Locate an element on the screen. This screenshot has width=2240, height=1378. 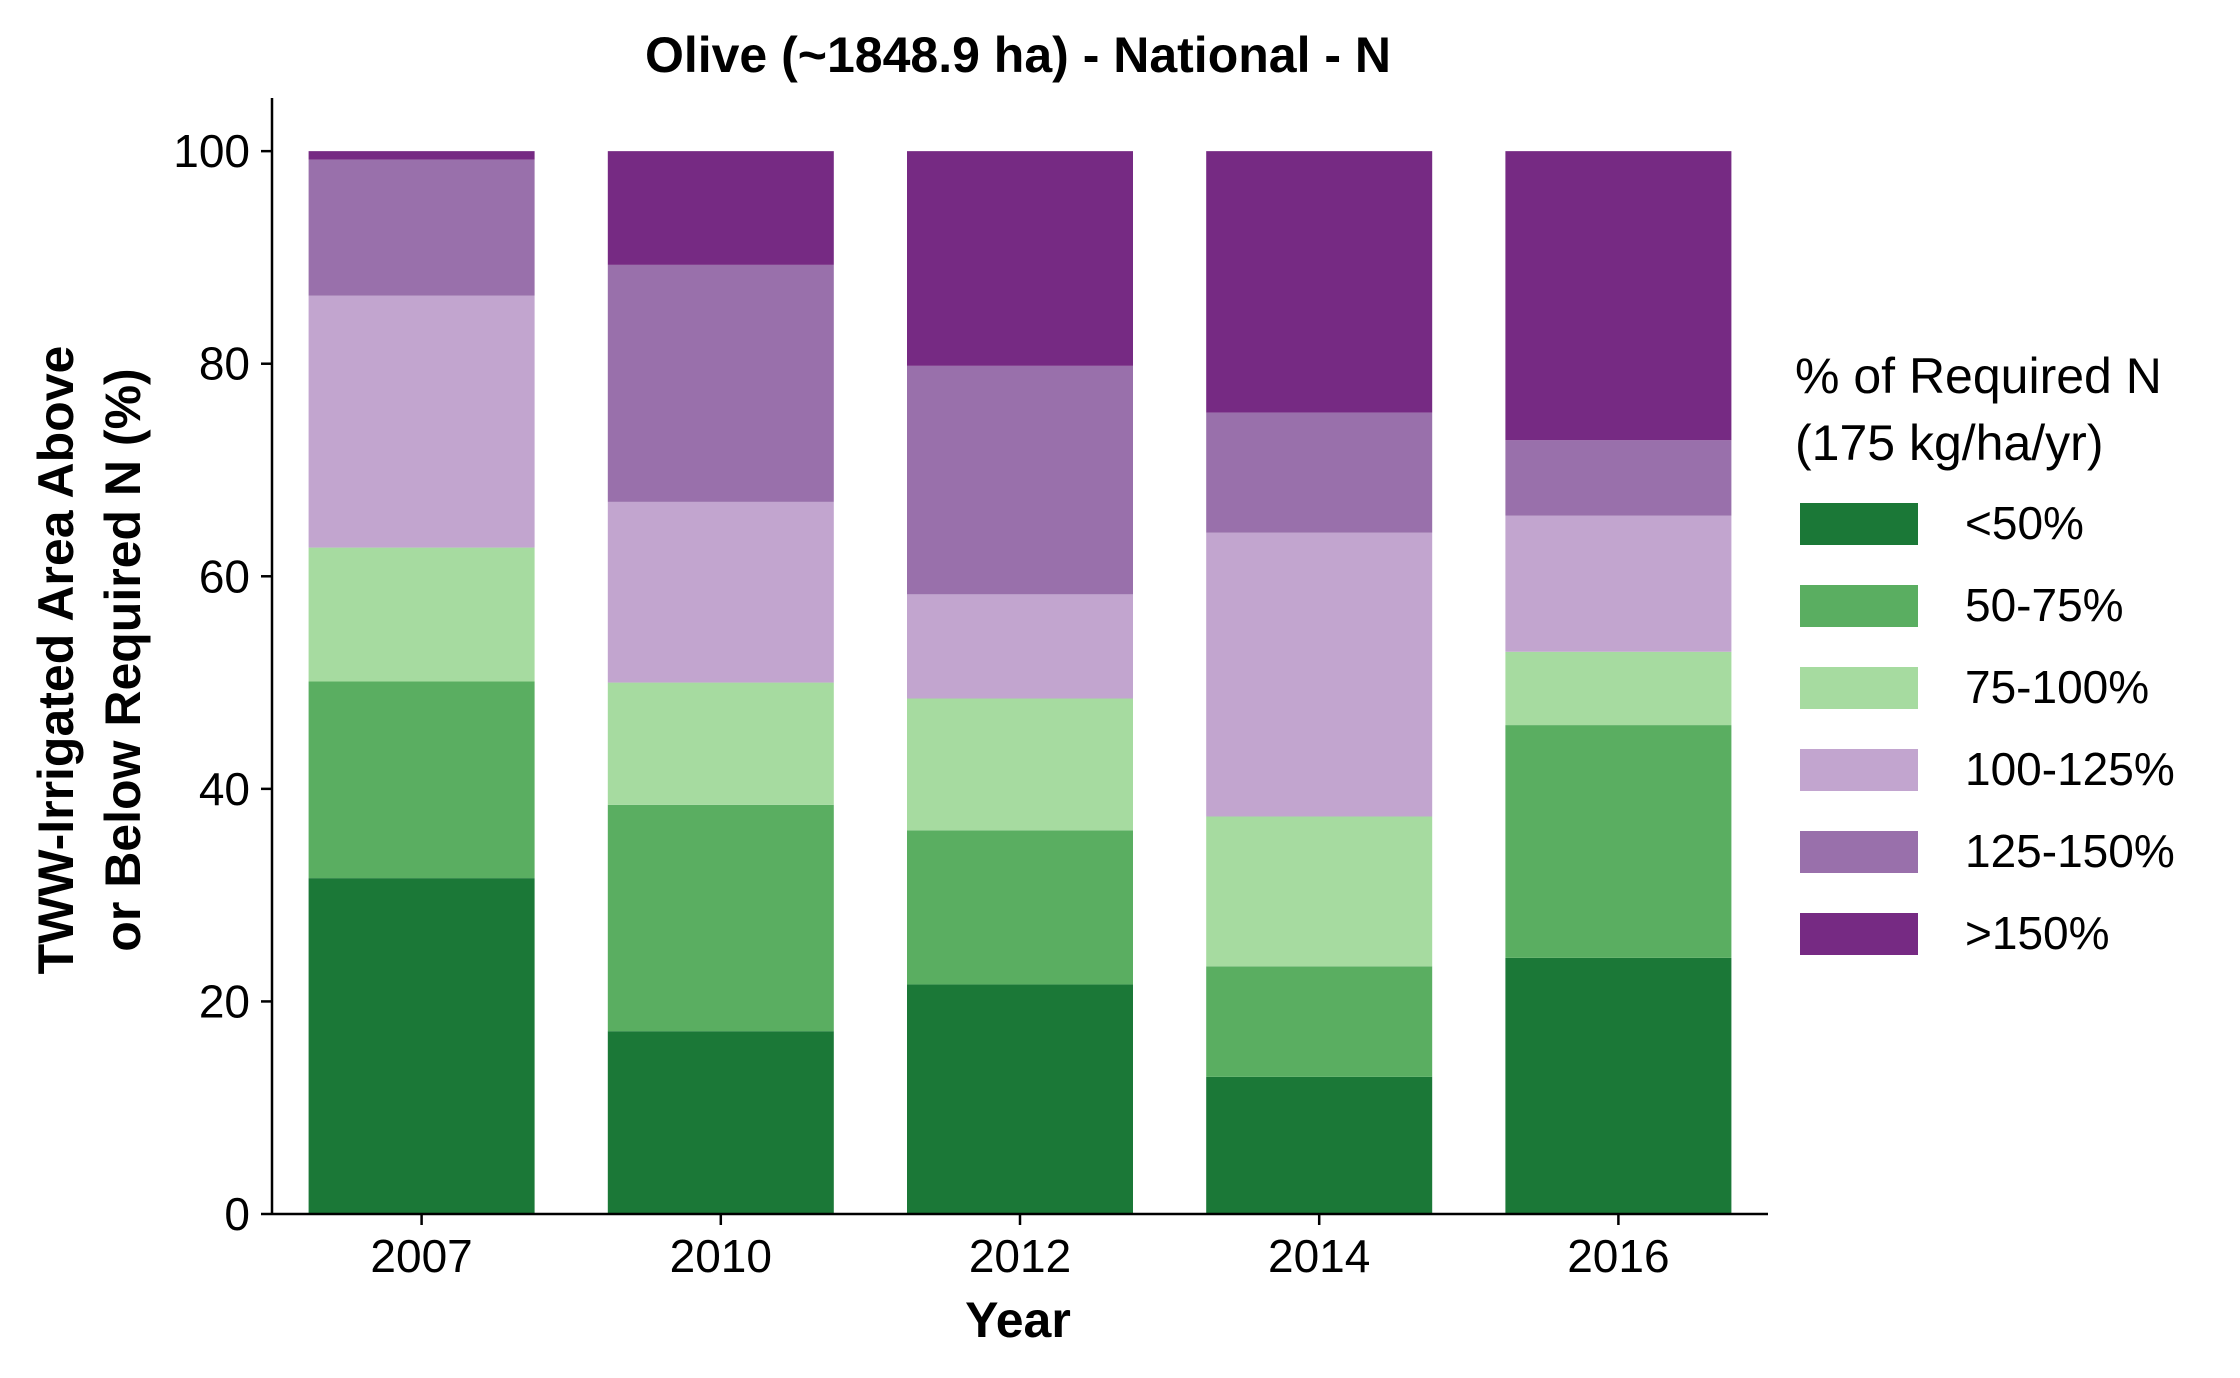
bar-2010-100-125pct is located at coordinates (720, 592).